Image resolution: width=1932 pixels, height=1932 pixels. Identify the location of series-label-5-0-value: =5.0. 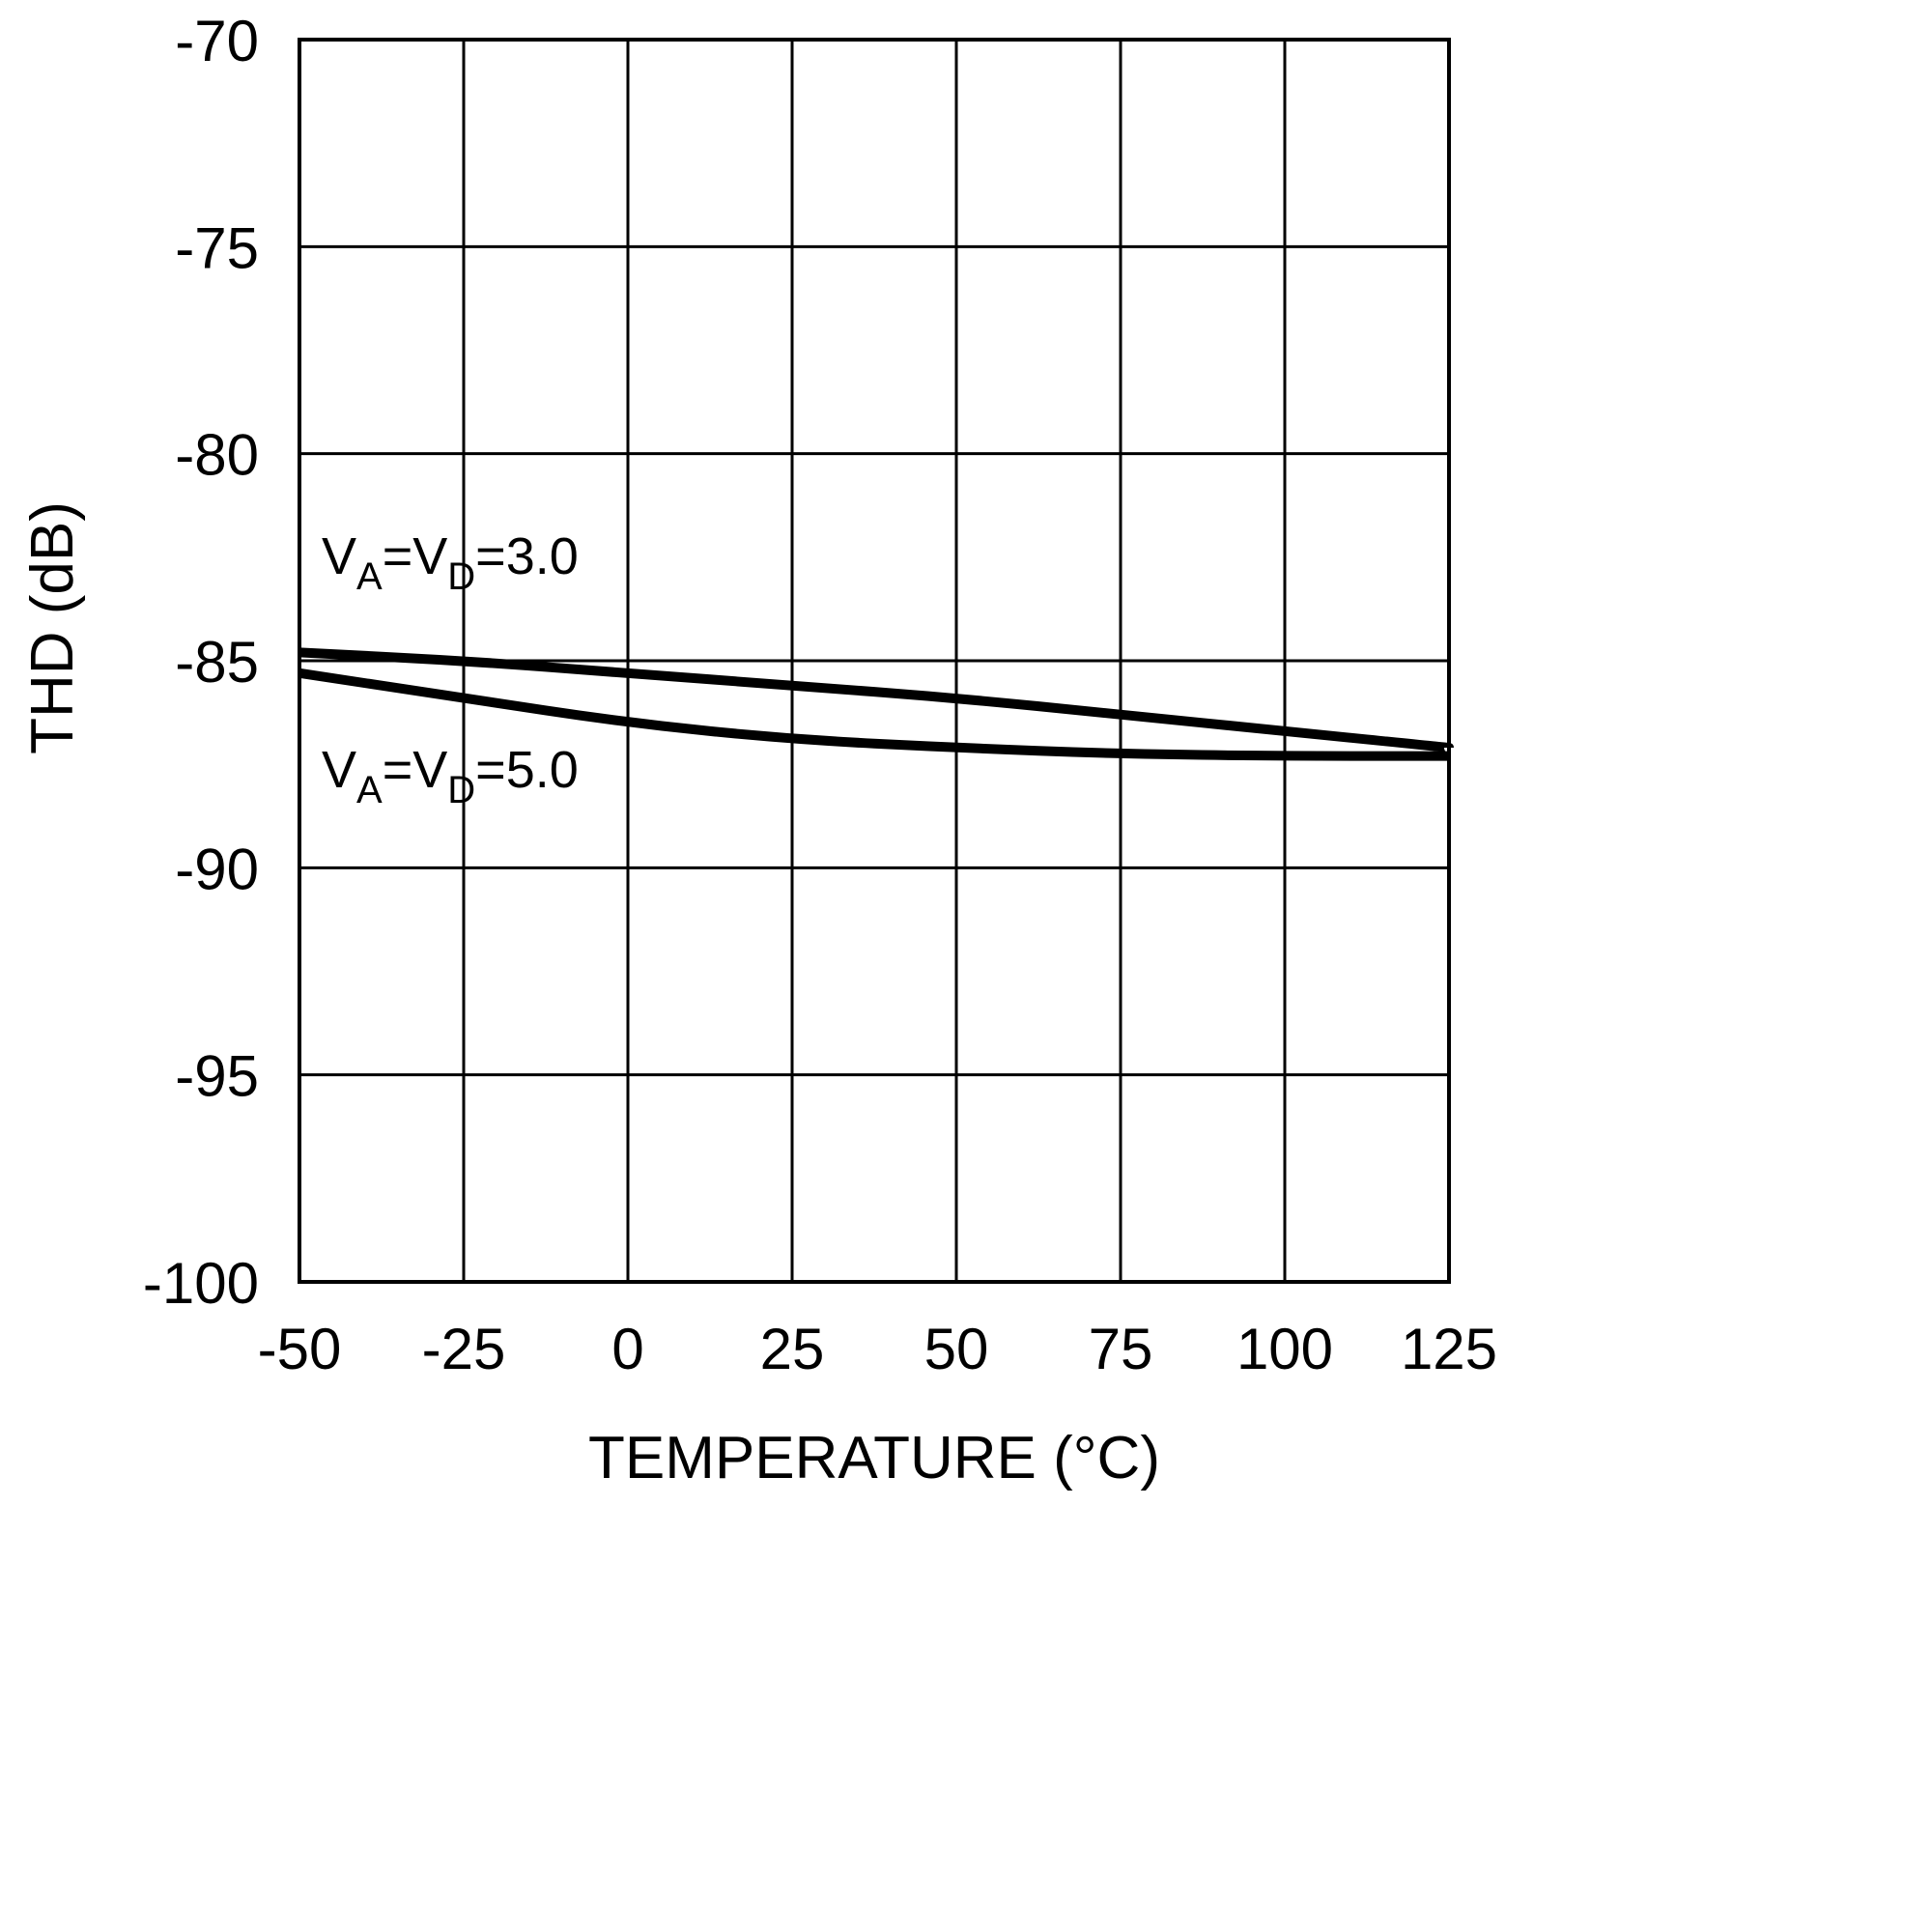
(527, 770).